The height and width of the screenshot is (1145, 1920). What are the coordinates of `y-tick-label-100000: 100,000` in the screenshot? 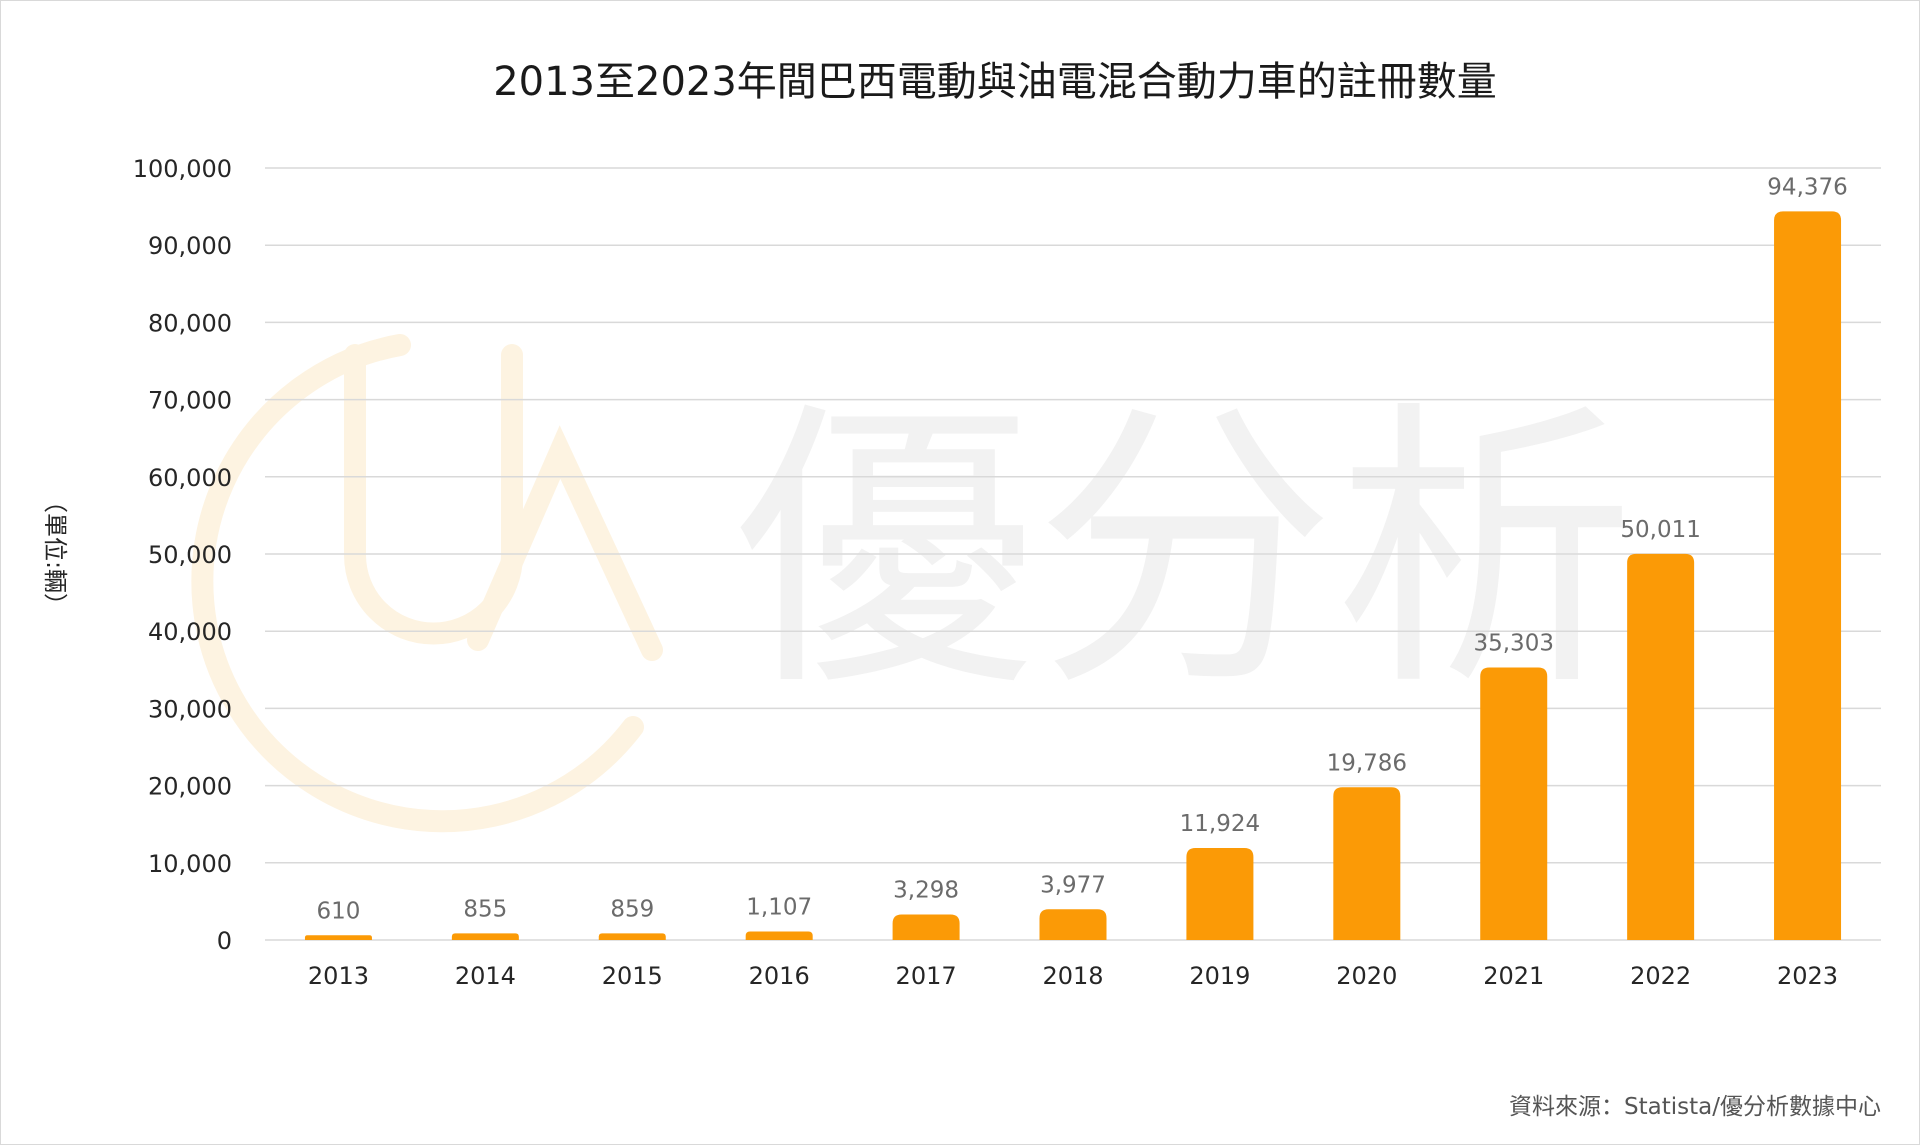 It's located at (182, 169).